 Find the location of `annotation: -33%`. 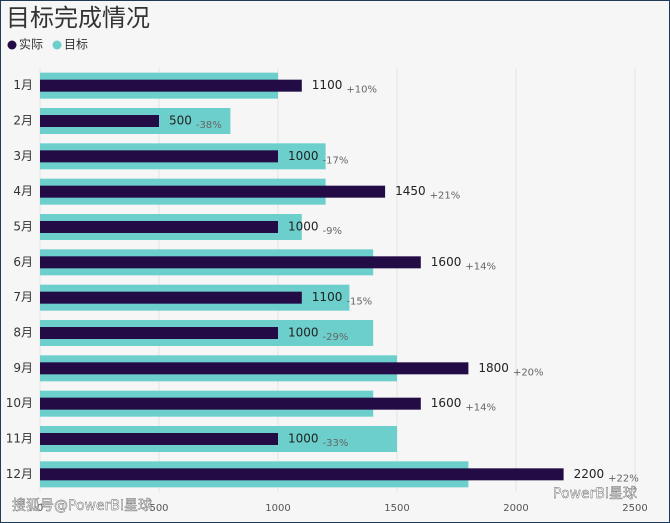

annotation: -33% is located at coordinates (336, 443).